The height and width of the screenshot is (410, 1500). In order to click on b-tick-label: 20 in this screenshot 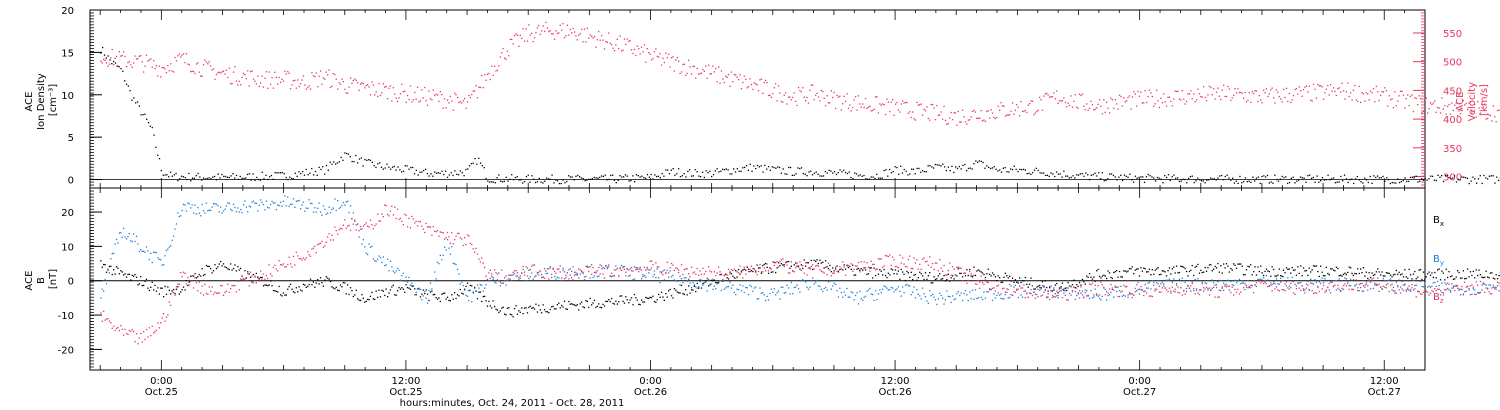, I will do `click(67, 213)`.